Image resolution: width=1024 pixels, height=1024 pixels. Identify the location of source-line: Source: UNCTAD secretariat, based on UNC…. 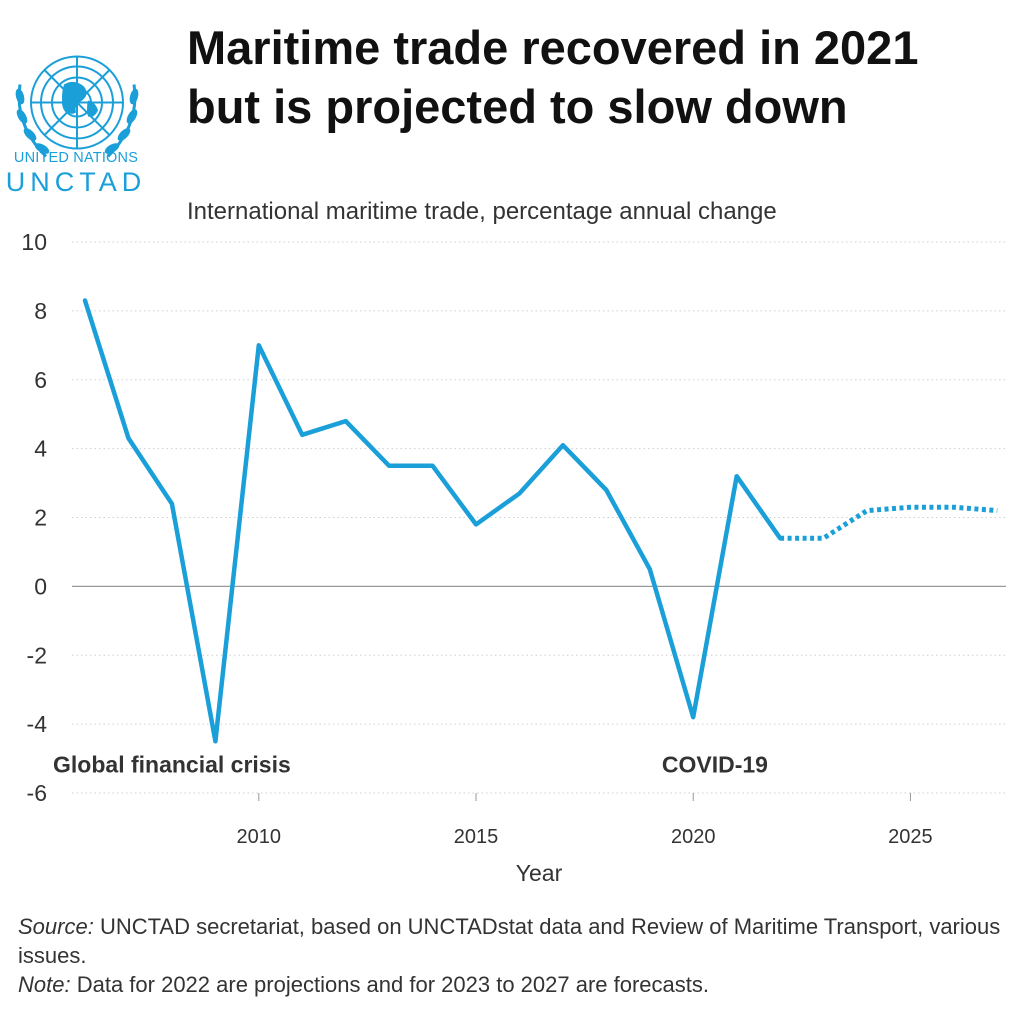
(513, 941).